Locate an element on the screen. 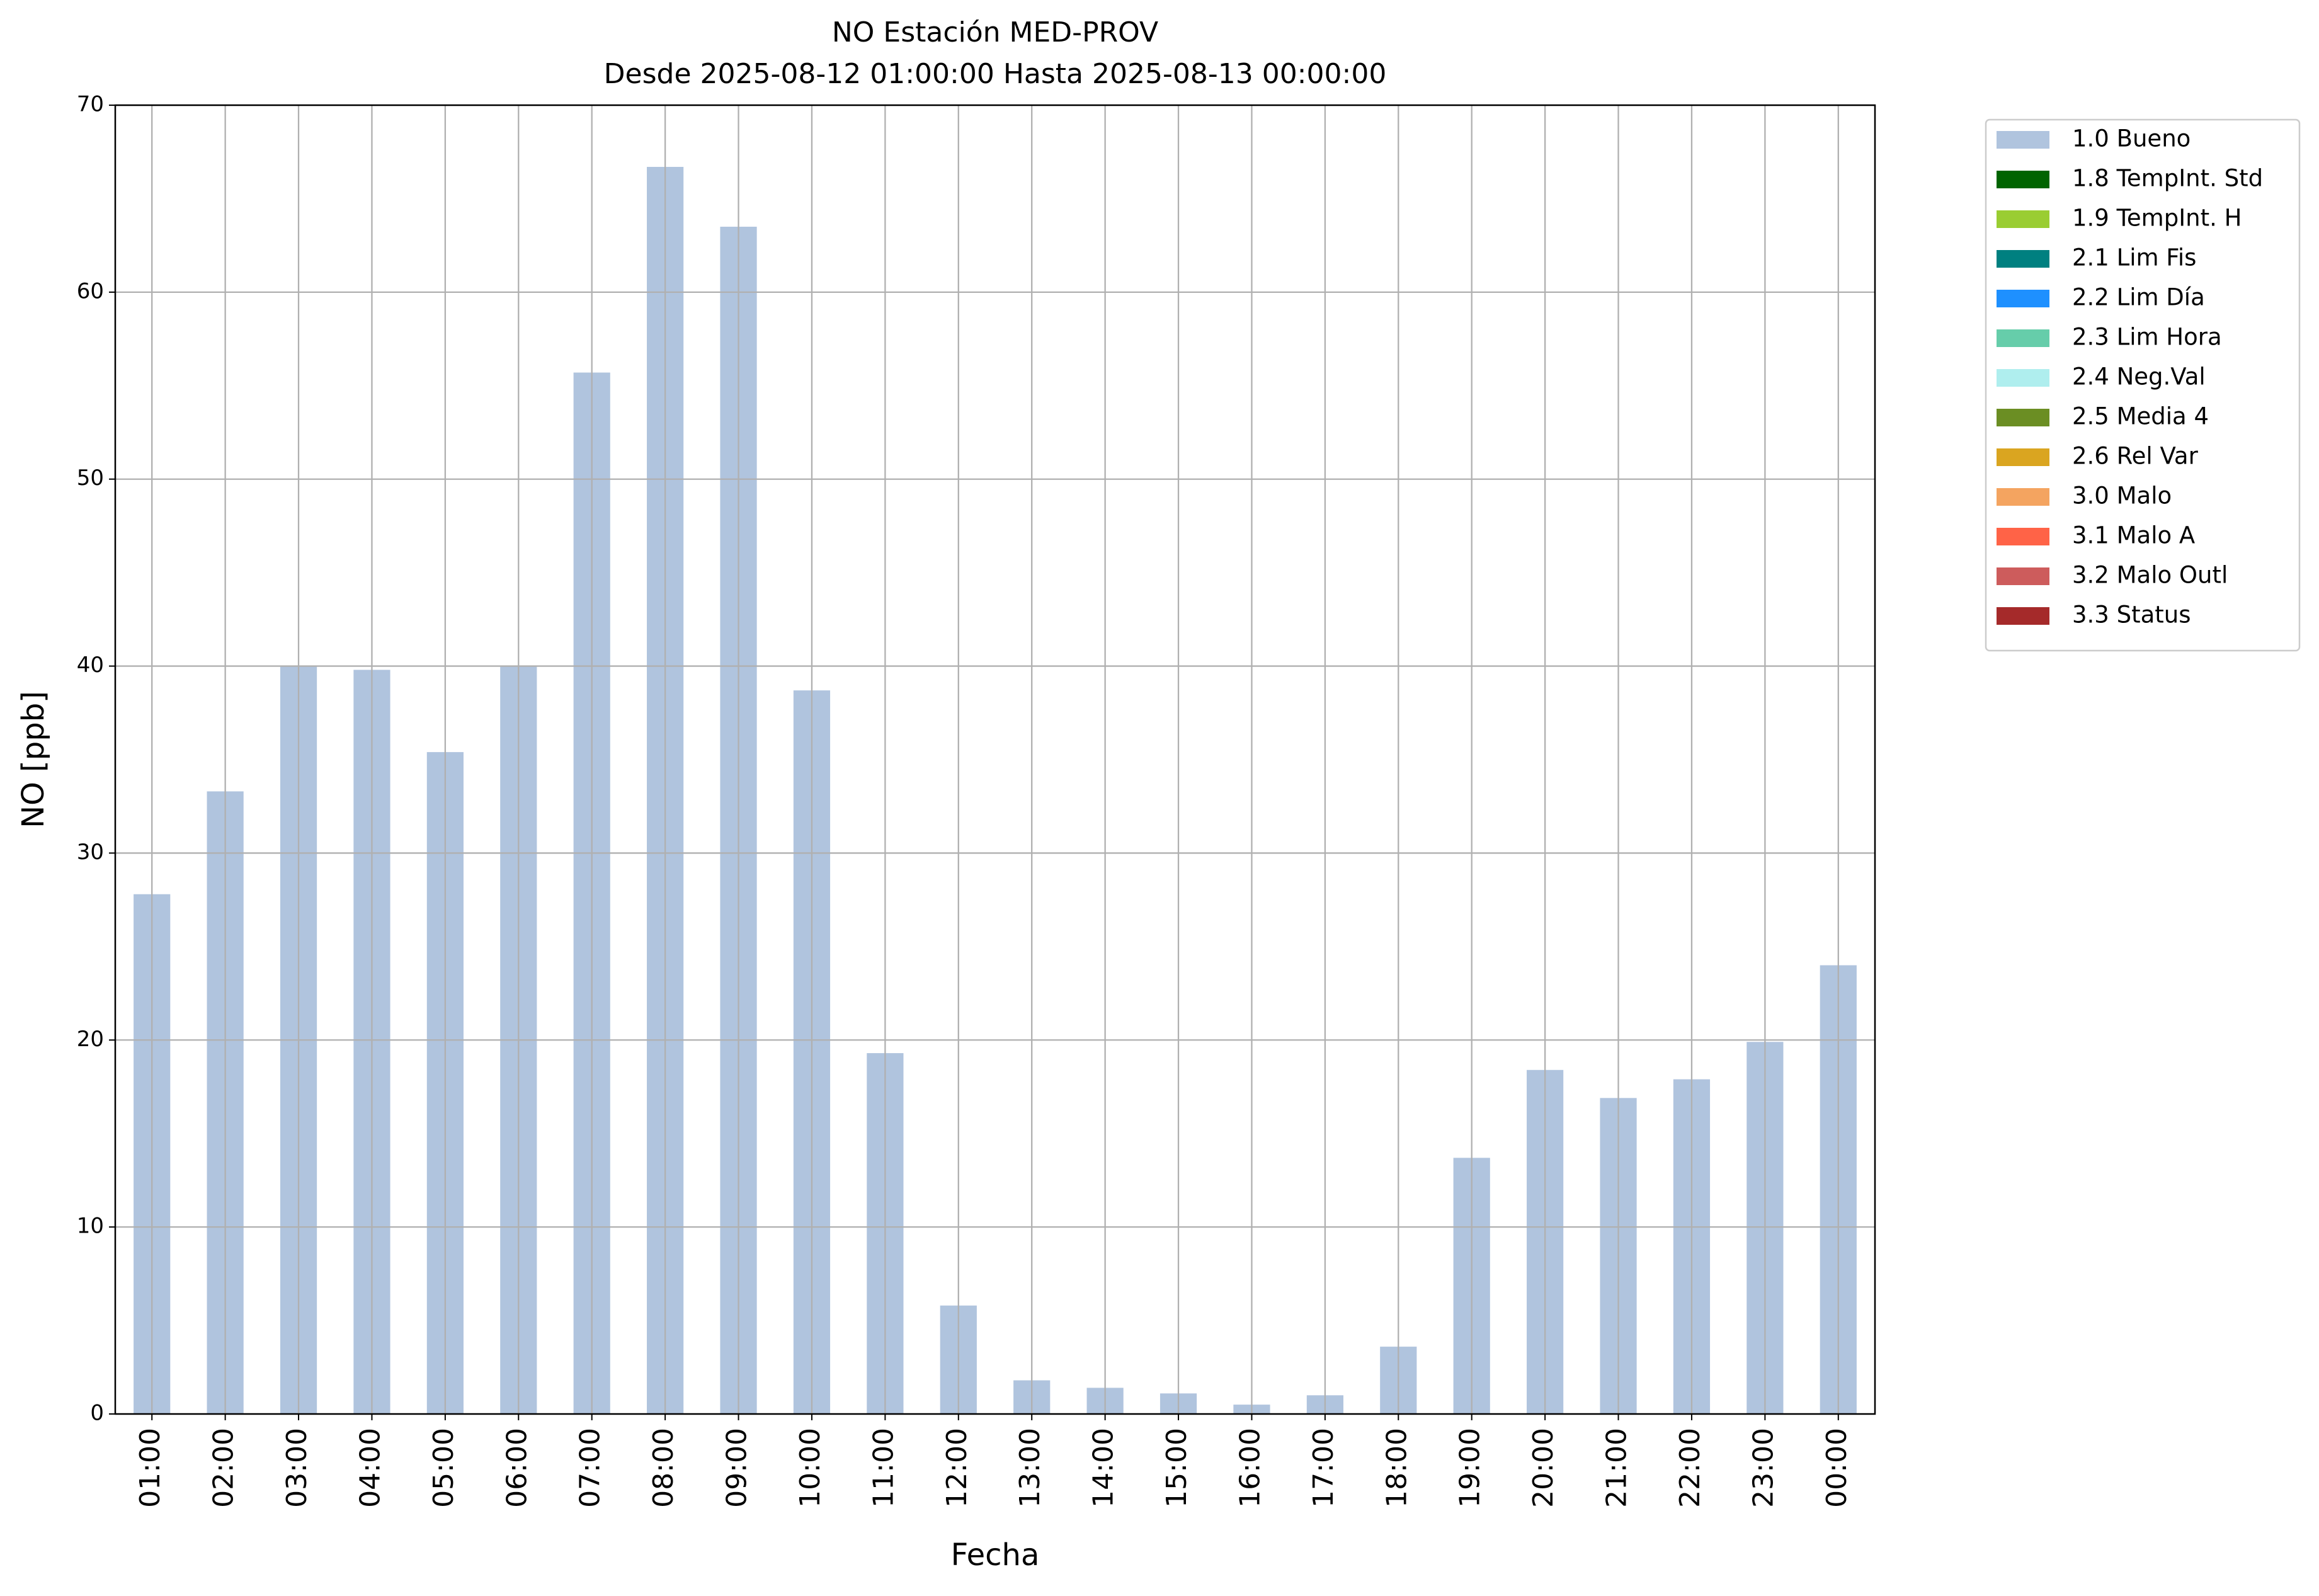 The width and height of the screenshot is (2319, 1596). legend-label: 2.1 Lim Fis is located at coordinates (2134, 257).